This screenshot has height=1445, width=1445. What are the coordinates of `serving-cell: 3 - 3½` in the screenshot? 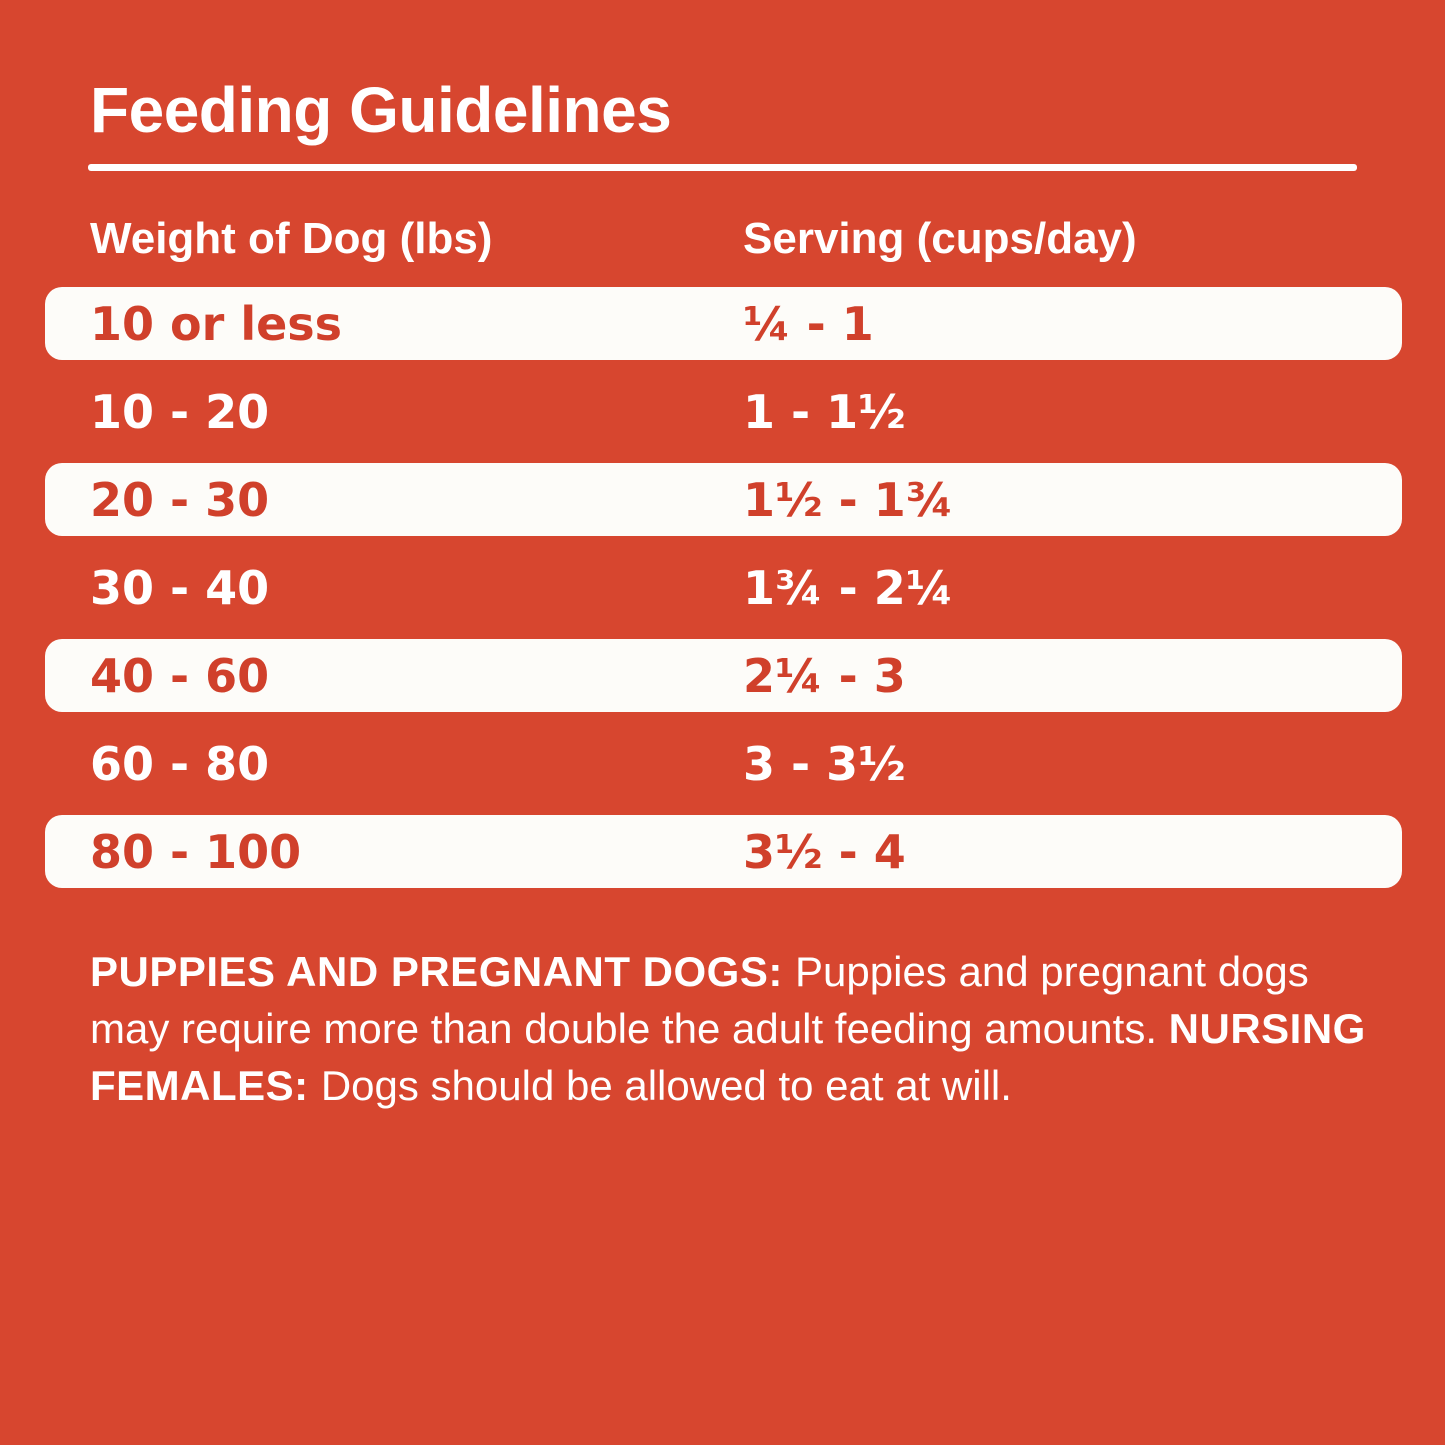 It's located at (824, 763).